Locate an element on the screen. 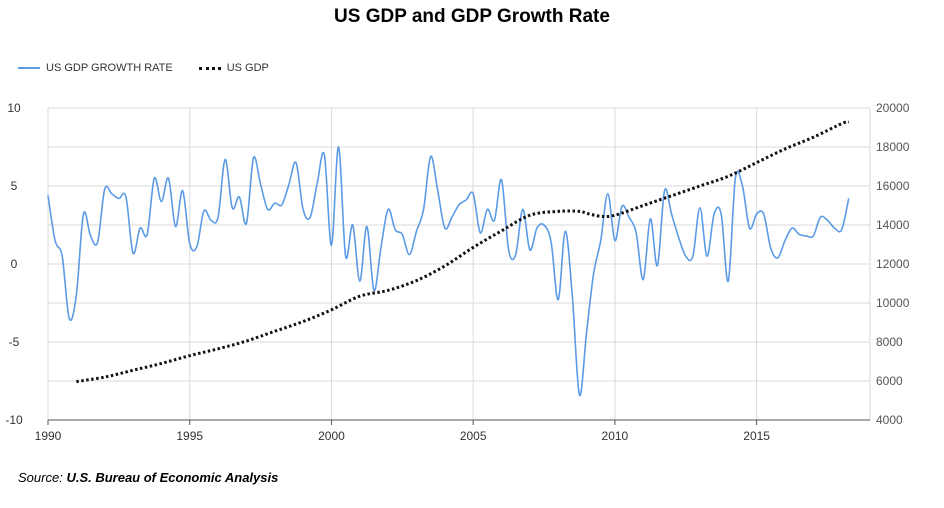 The width and height of the screenshot is (944, 508). legend-item-gdp: US GDP is located at coordinates (233, 68).